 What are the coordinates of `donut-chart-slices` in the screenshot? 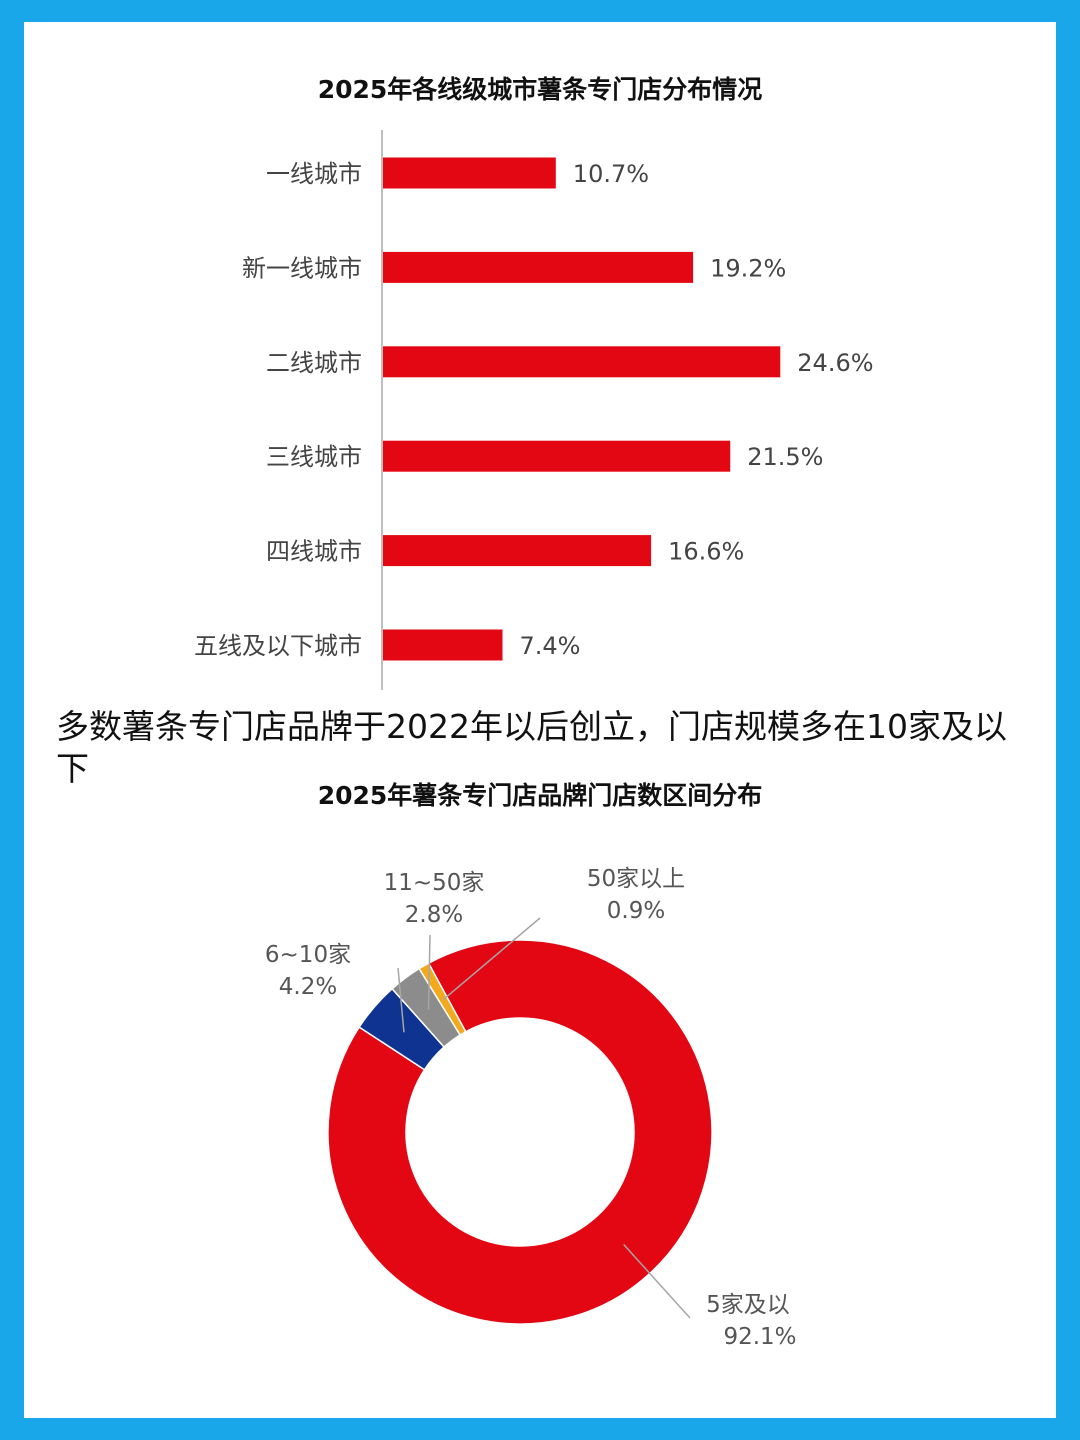 It's located at (520, 1132).